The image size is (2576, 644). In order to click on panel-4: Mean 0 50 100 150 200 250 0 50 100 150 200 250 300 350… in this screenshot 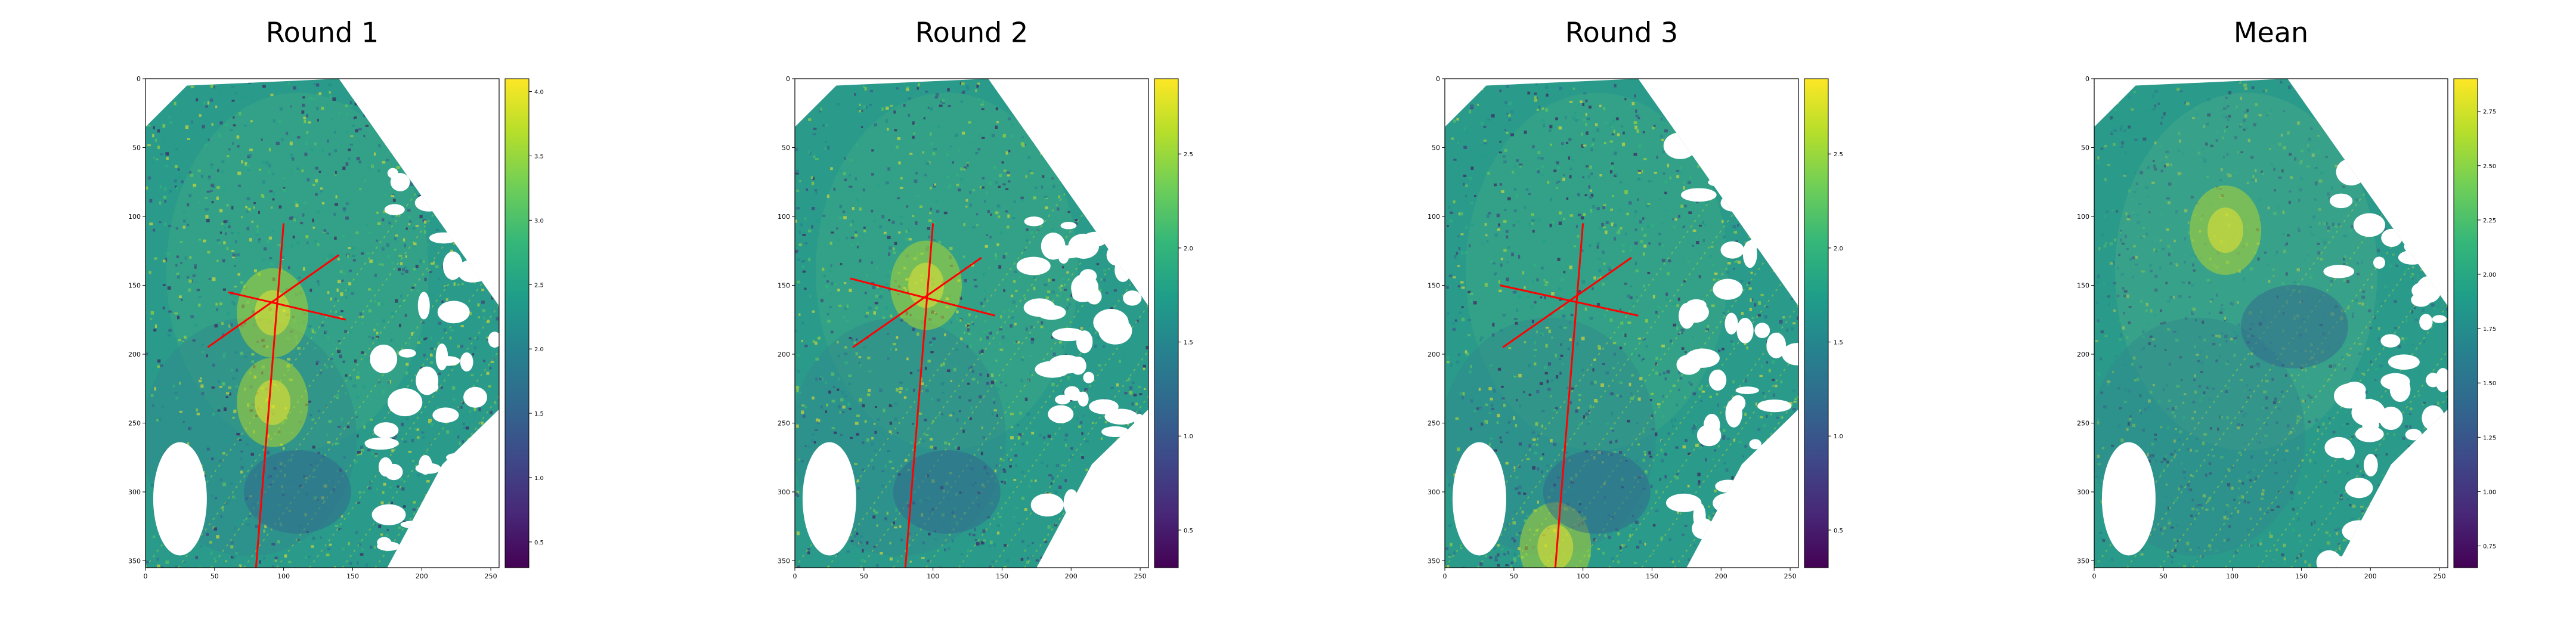, I will do `click(2286, 299)`.